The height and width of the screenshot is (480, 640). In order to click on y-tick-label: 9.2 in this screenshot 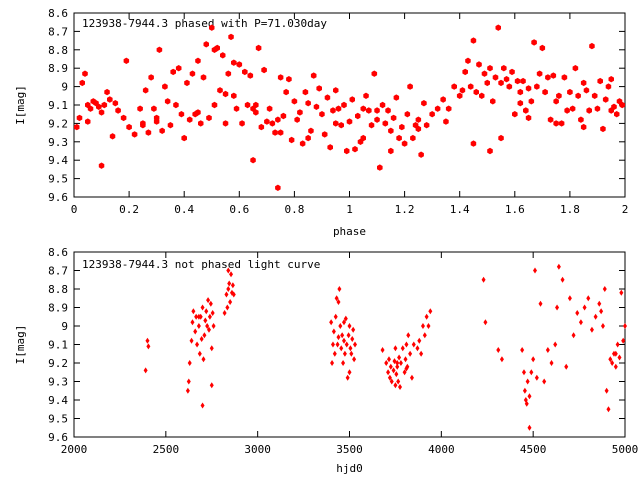, I will do `click(58, 123)`.